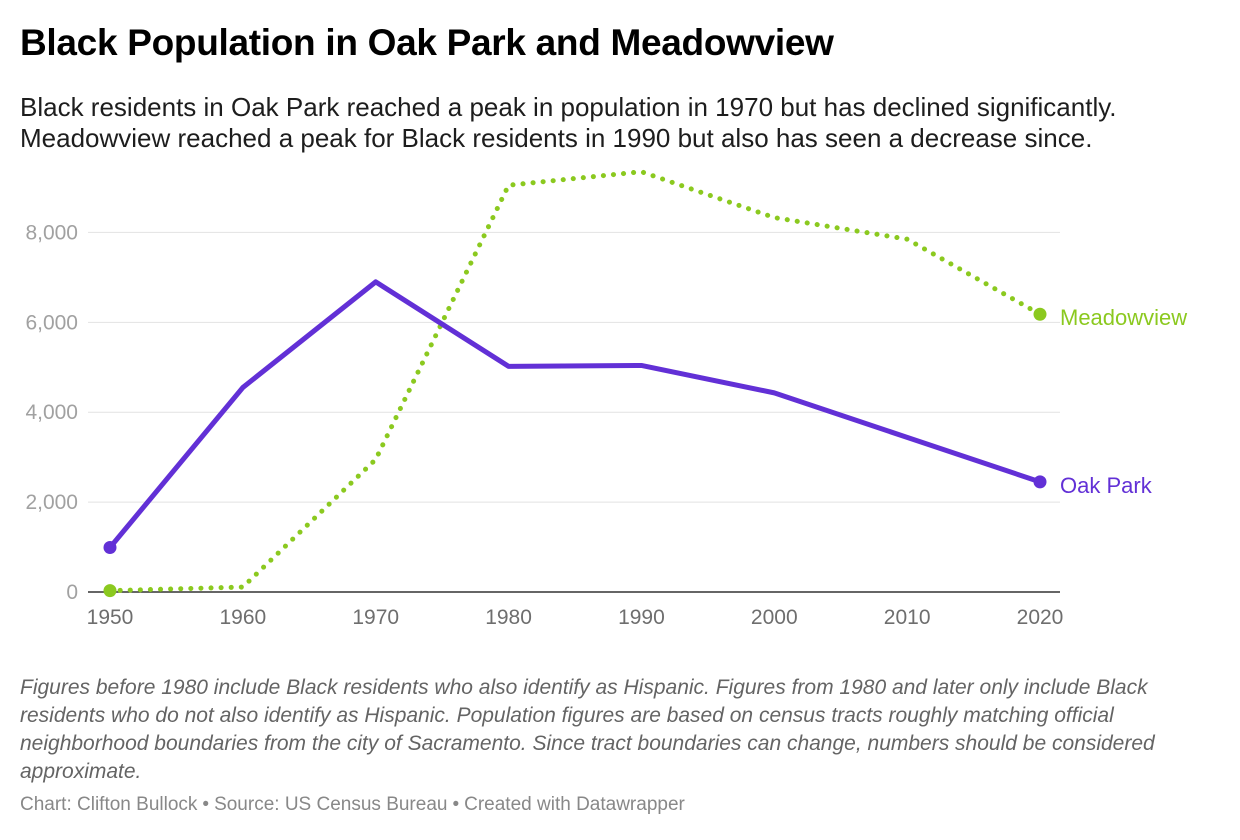  Describe the element at coordinates (51, 502) in the screenshot. I see `y-tick-label: 2,000` at that location.